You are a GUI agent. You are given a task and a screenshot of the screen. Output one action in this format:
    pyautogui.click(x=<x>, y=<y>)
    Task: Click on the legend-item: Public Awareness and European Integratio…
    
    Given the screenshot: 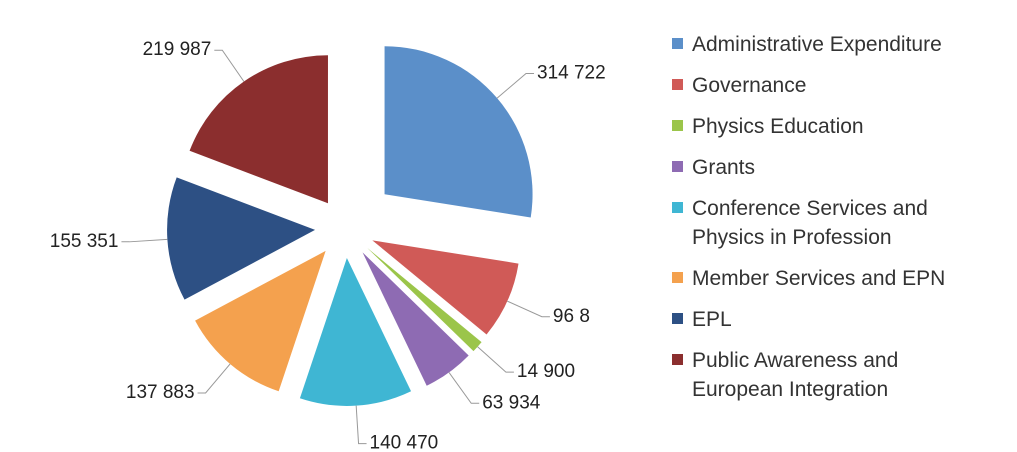 What is the action you would take?
    pyautogui.click(x=837, y=375)
    